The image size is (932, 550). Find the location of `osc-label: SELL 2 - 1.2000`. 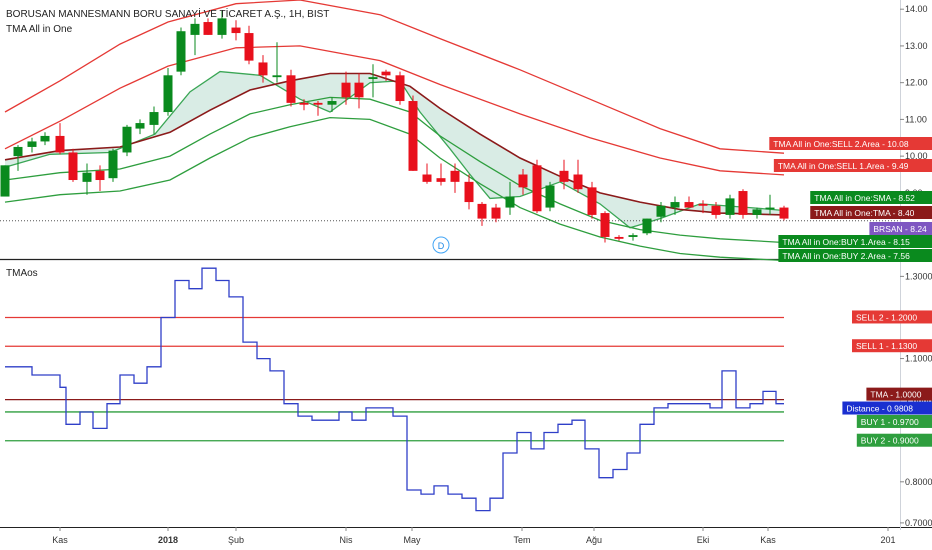

osc-label: SELL 2 - 1.2000 is located at coordinates (886, 317).